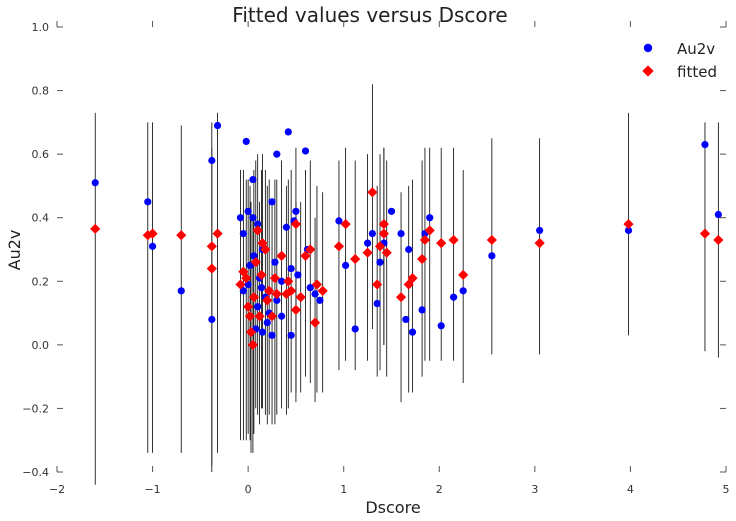  Describe the element at coordinates (35, 408) in the screenshot. I see `y-tick-label: −0.2` at that location.